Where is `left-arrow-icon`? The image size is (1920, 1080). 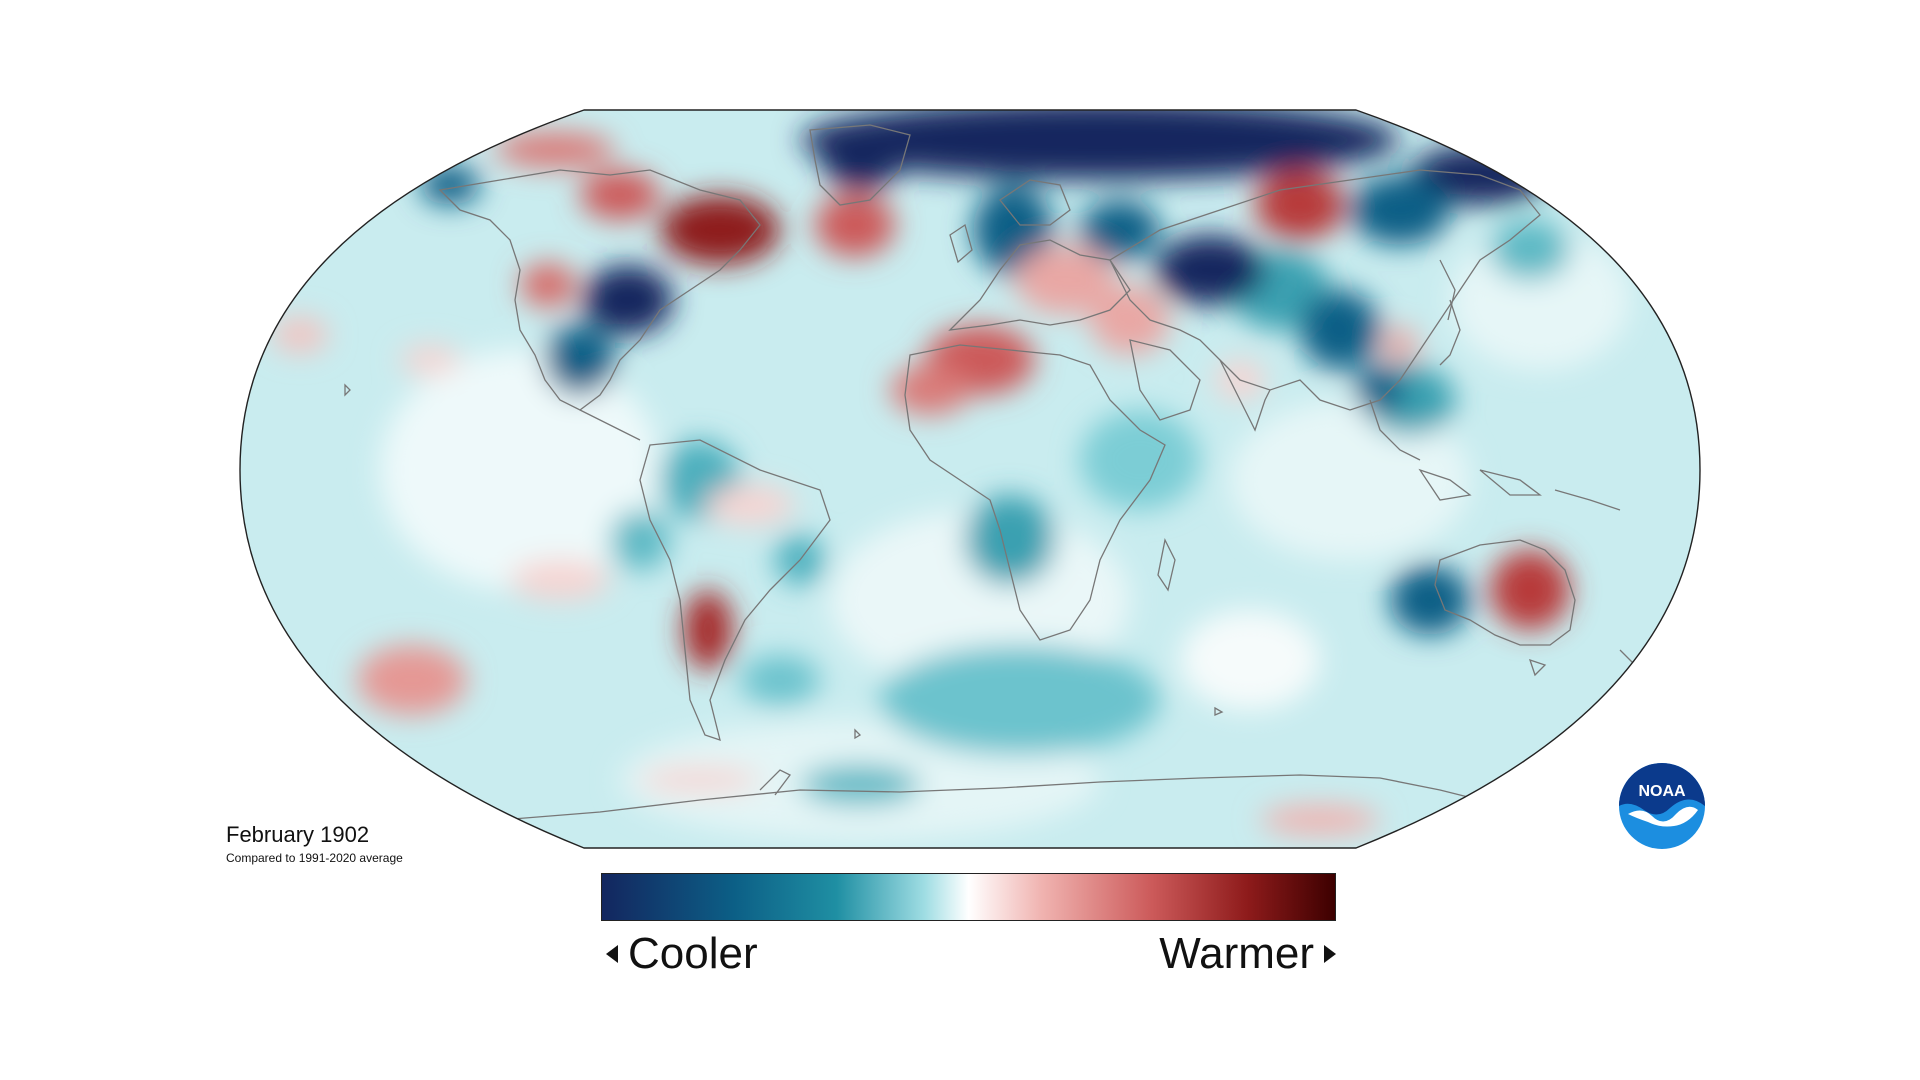 left-arrow-icon is located at coordinates (612, 954).